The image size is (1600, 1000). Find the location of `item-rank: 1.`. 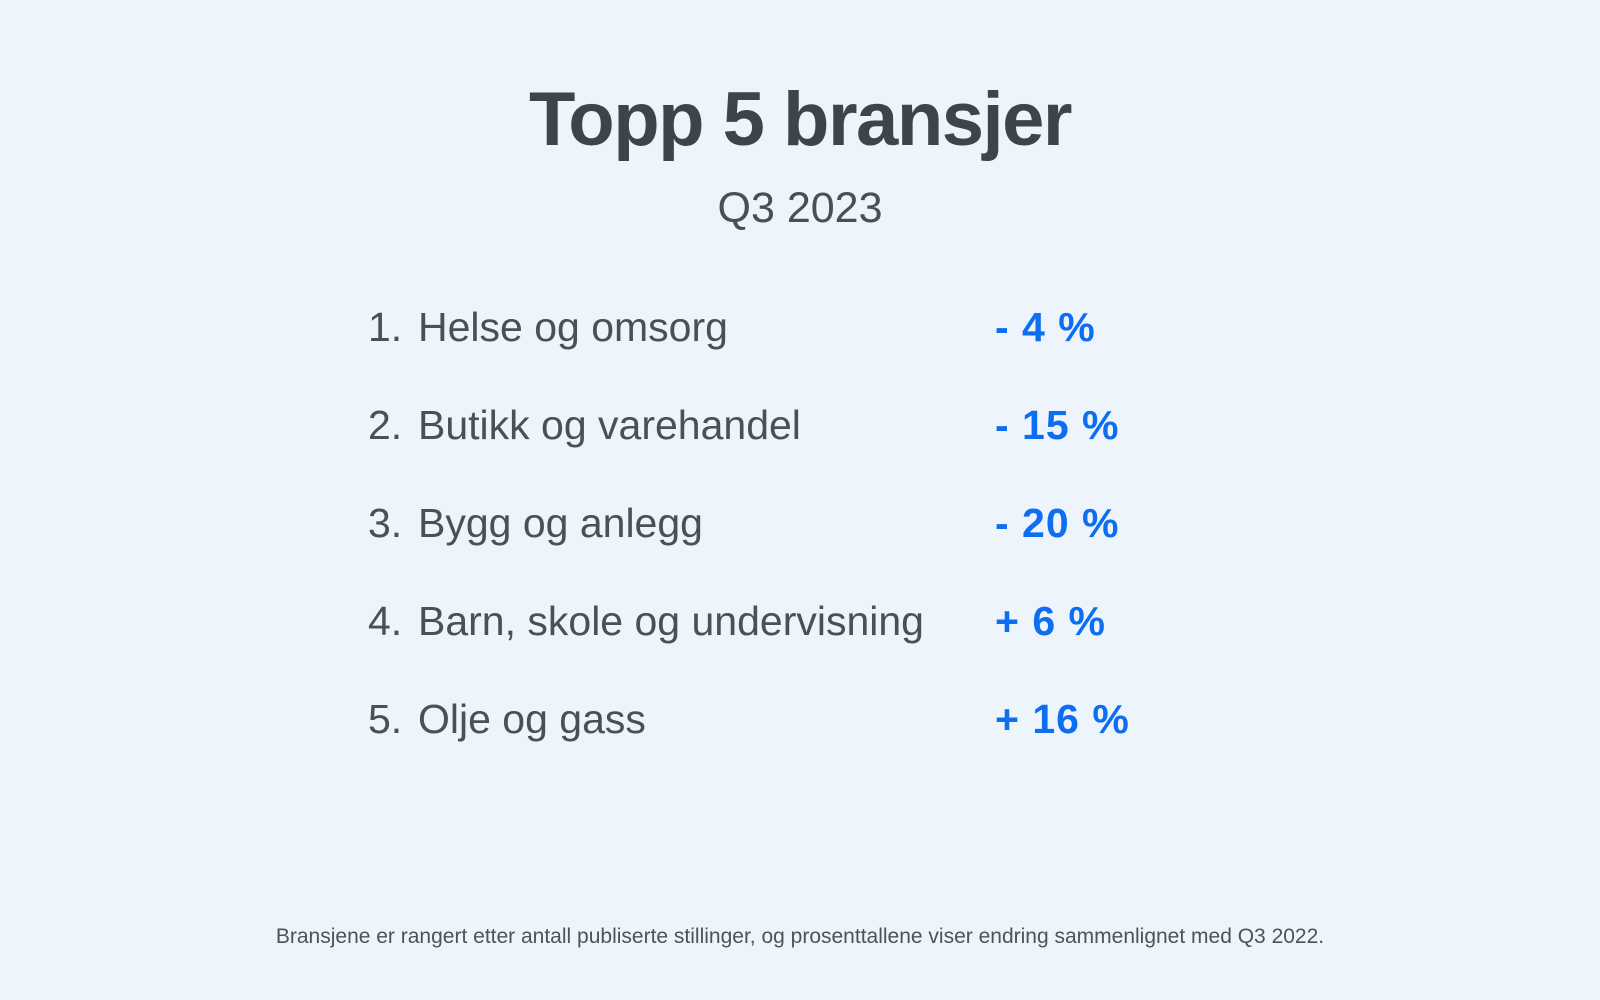

item-rank: 1. is located at coordinates (385, 326).